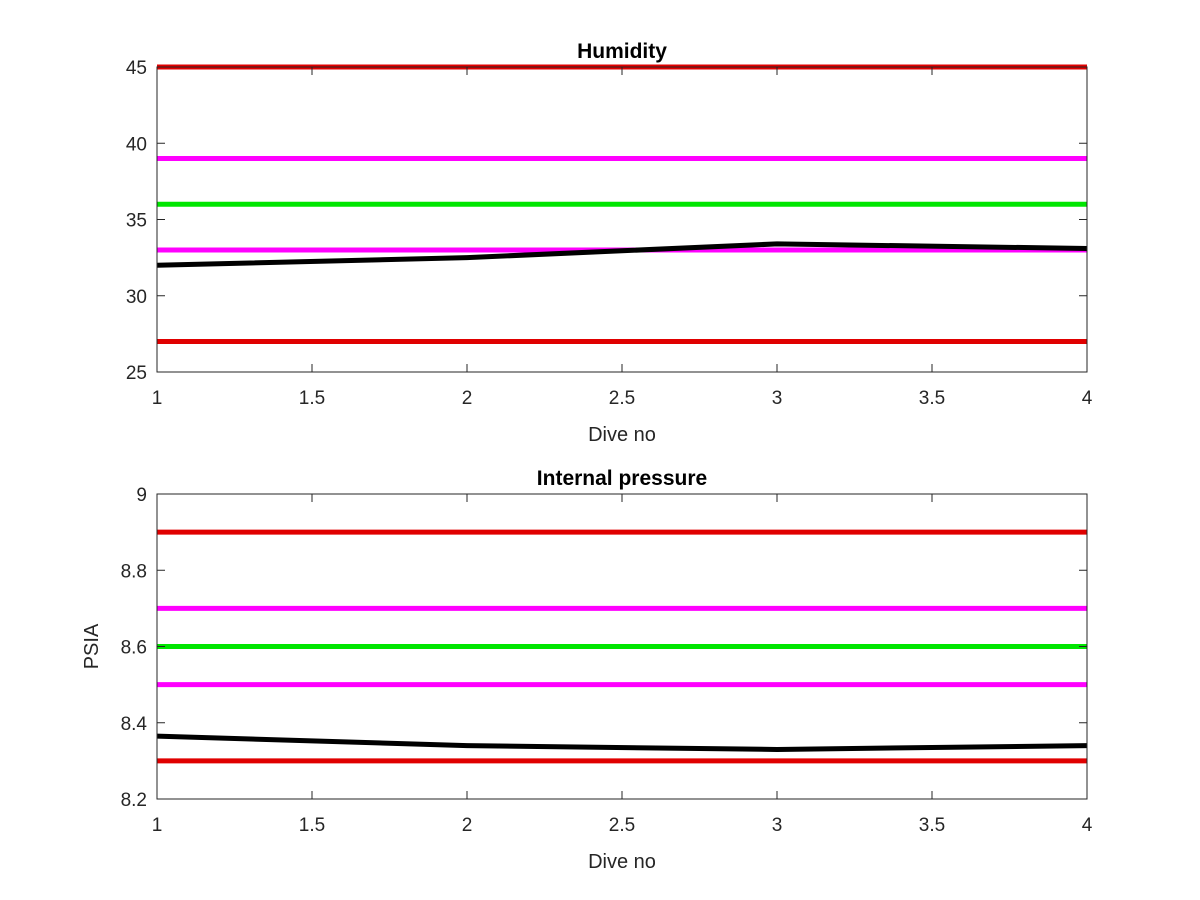 The image size is (1200, 900). What do you see at coordinates (136, 144) in the screenshot?
I see `y-tick-label: 40` at bounding box center [136, 144].